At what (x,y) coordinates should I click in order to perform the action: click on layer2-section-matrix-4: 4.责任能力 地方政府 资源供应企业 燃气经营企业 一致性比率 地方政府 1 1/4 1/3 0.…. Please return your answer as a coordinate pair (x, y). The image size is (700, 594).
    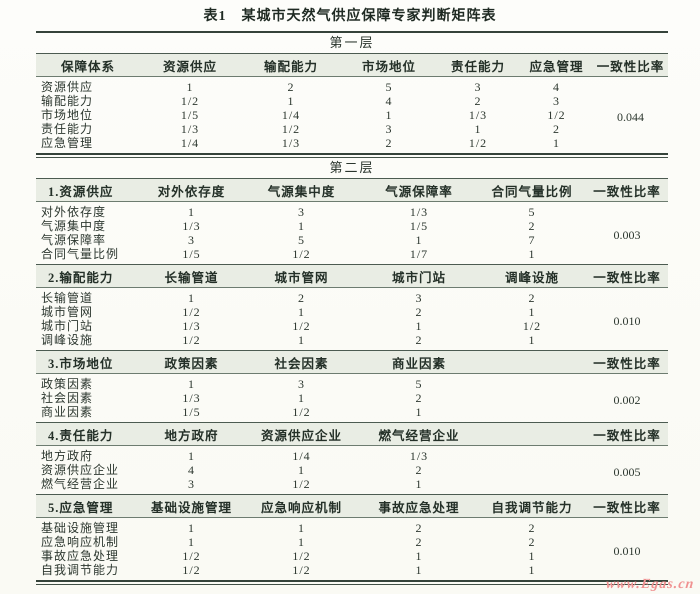
    Looking at the image, I should click on (352, 458).